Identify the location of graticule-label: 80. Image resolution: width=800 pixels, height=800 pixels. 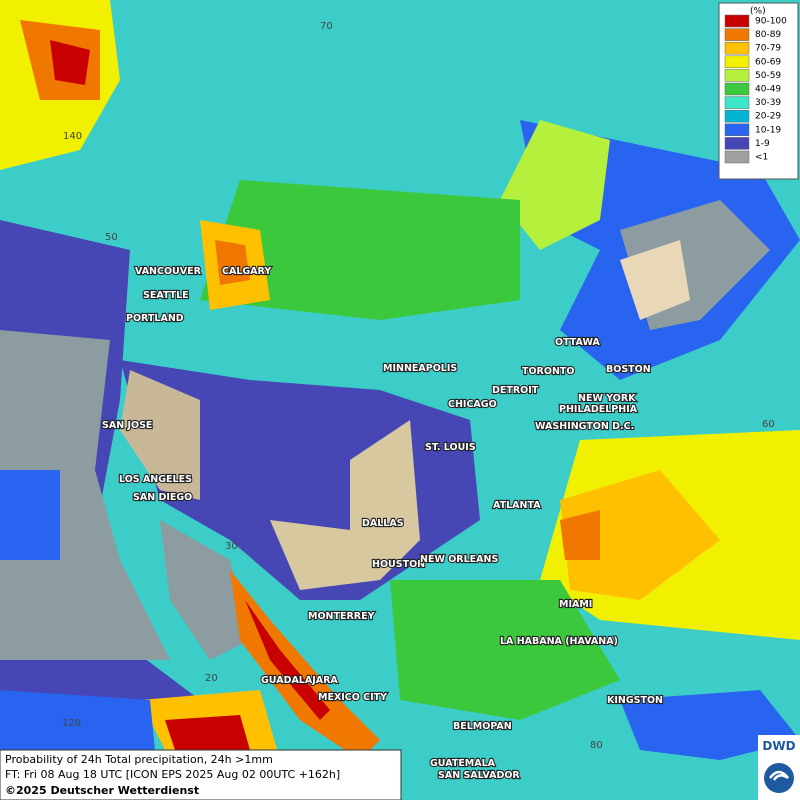
(596, 745).